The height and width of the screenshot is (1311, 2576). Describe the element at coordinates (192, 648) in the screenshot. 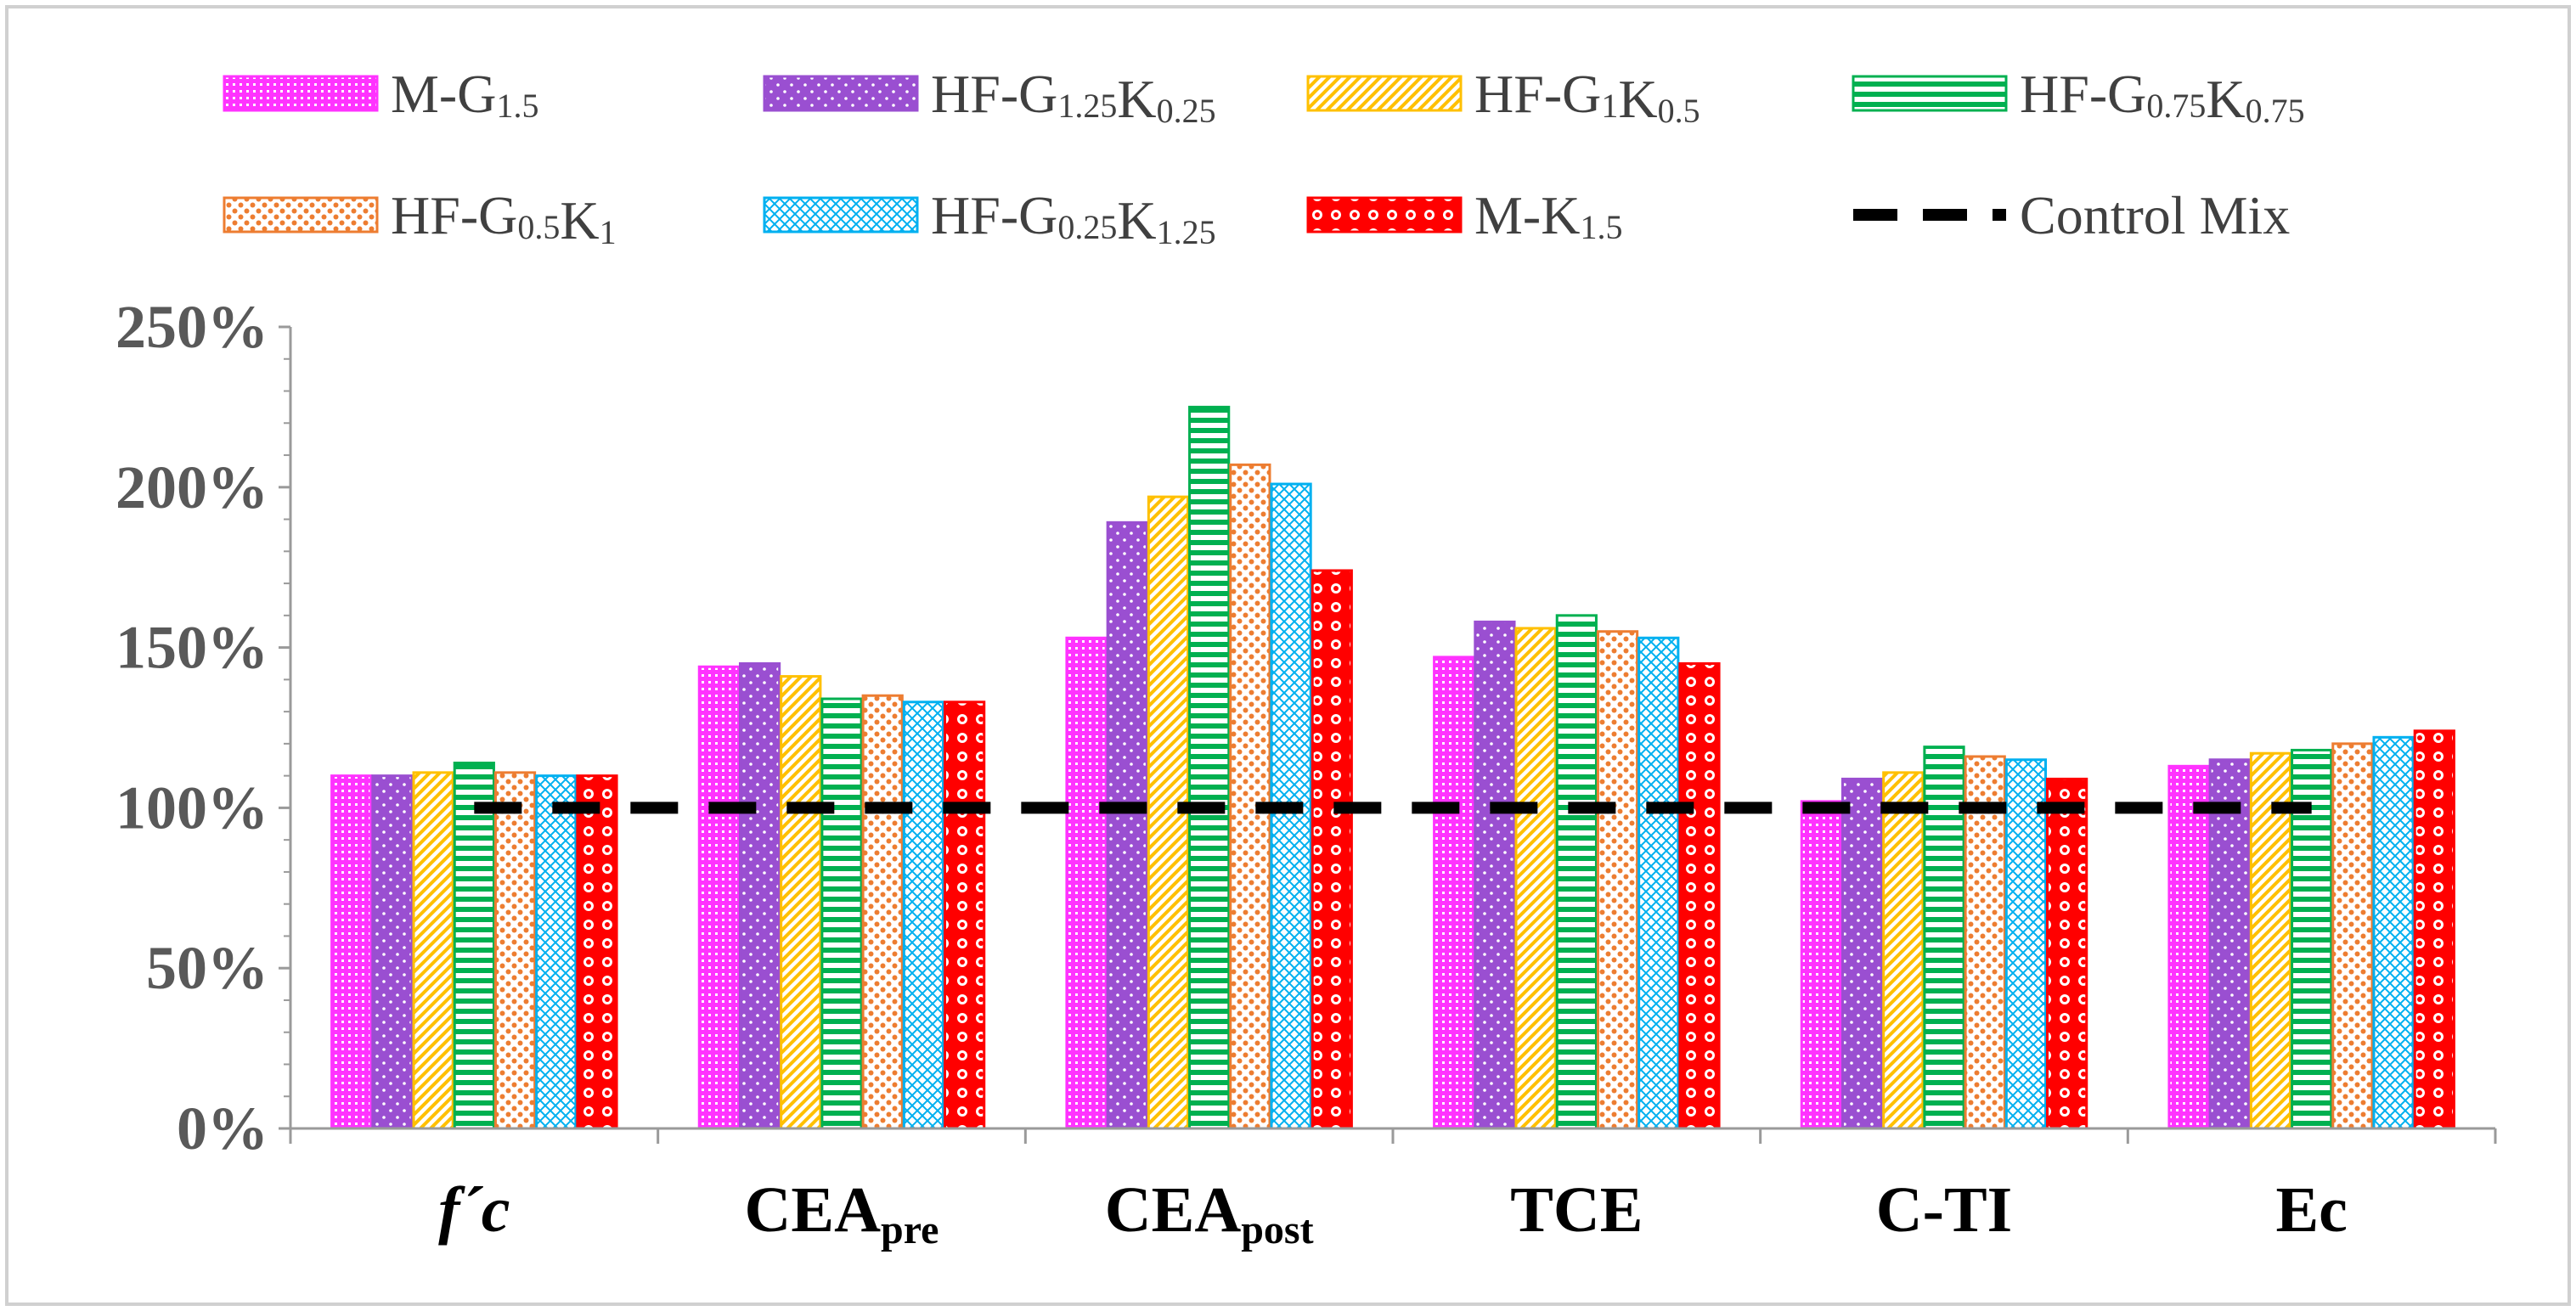

I see `y-tick-label: 150%` at that location.